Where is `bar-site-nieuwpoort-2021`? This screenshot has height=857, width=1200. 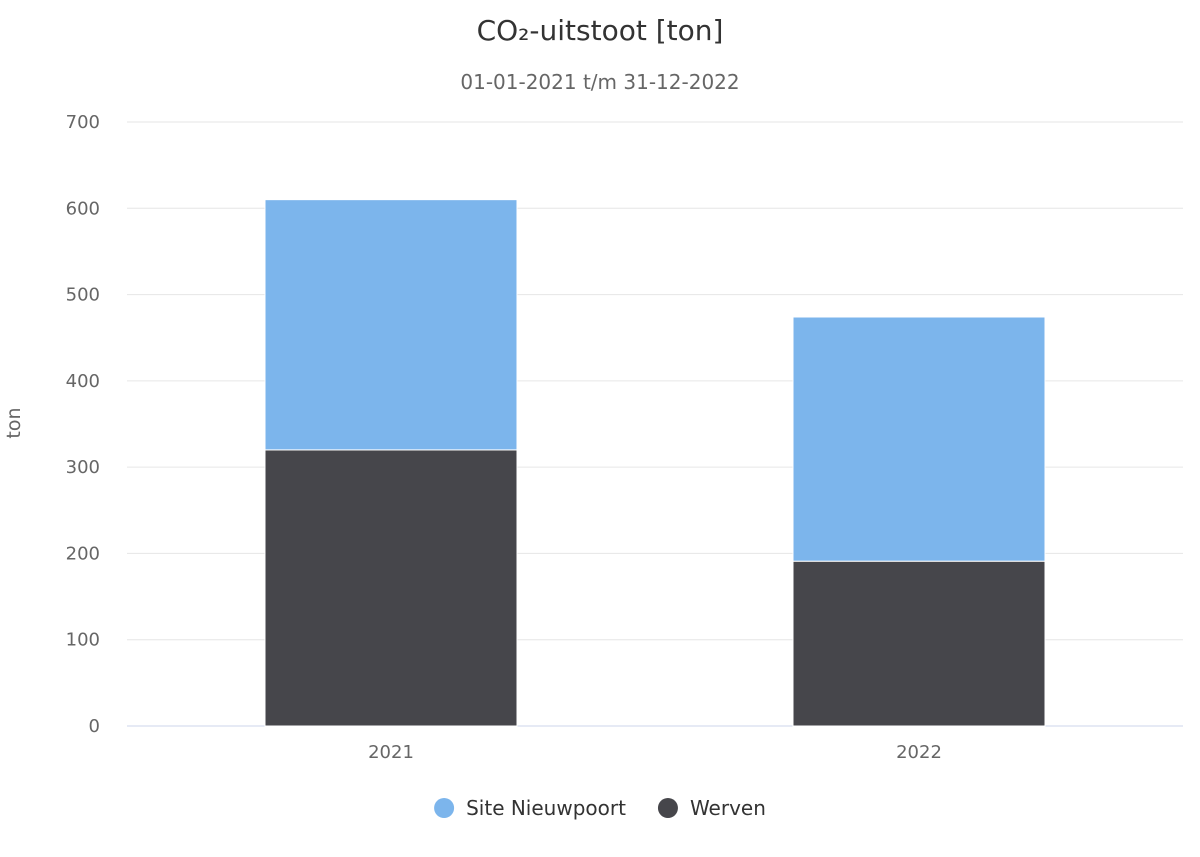 bar-site-nieuwpoort-2021 is located at coordinates (391, 325).